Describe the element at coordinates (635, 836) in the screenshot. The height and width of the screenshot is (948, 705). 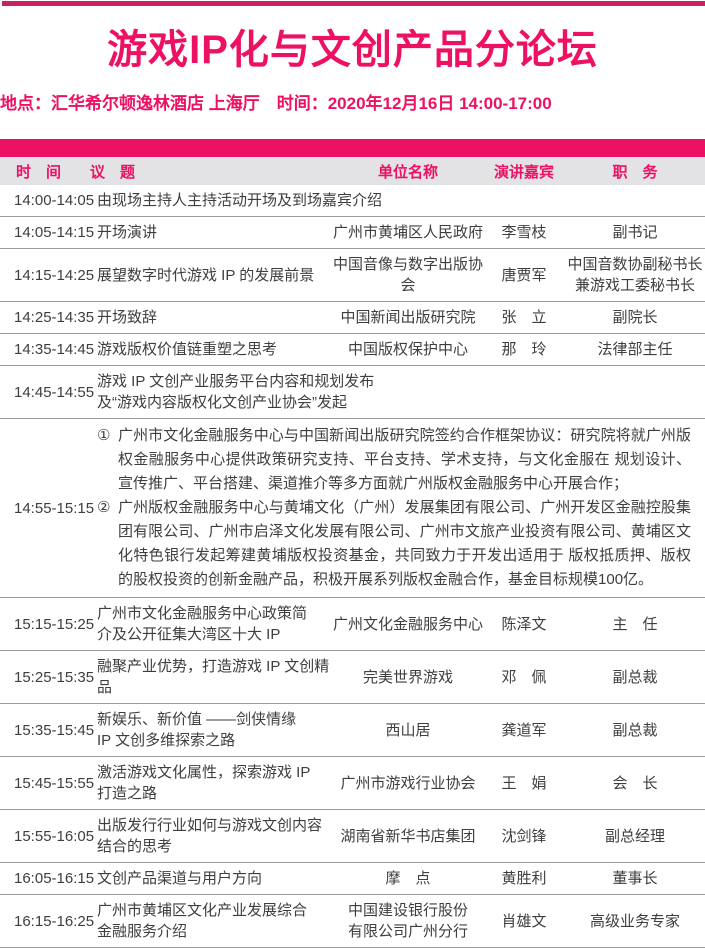
I see `position-cell: 副总经理` at that location.